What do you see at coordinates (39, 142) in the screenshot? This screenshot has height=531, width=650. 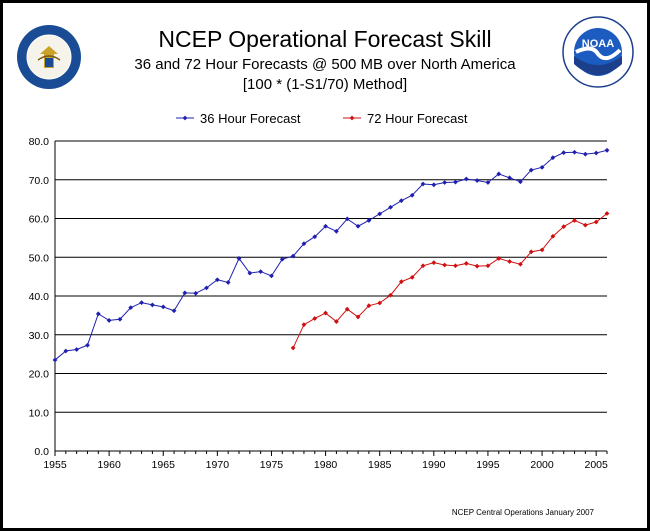 I see `y-tick-label: 80.0` at bounding box center [39, 142].